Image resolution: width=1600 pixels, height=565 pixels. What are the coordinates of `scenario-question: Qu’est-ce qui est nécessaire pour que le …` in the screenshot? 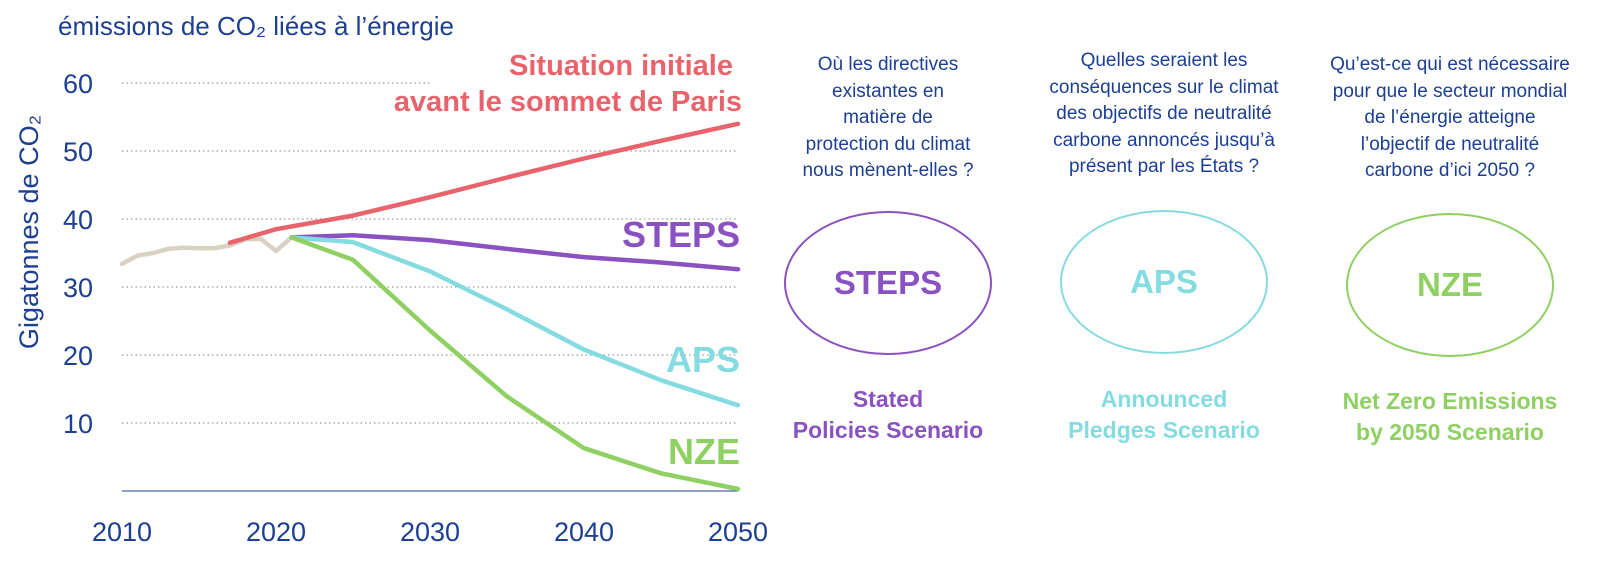 It's located at (1450, 118).